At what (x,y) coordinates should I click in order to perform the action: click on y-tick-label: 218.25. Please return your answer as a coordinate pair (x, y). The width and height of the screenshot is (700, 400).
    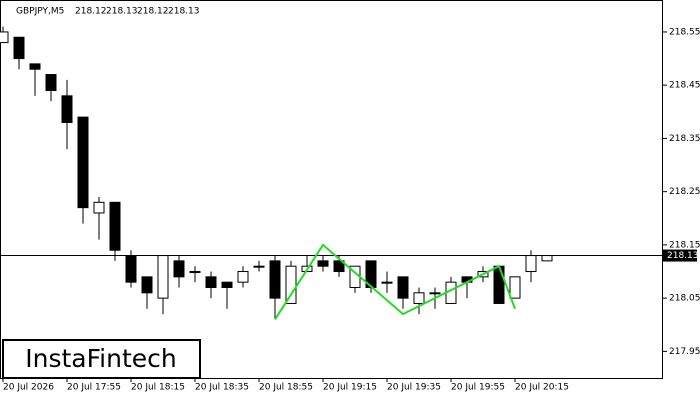
    Looking at the image, I should click on (684, 192).